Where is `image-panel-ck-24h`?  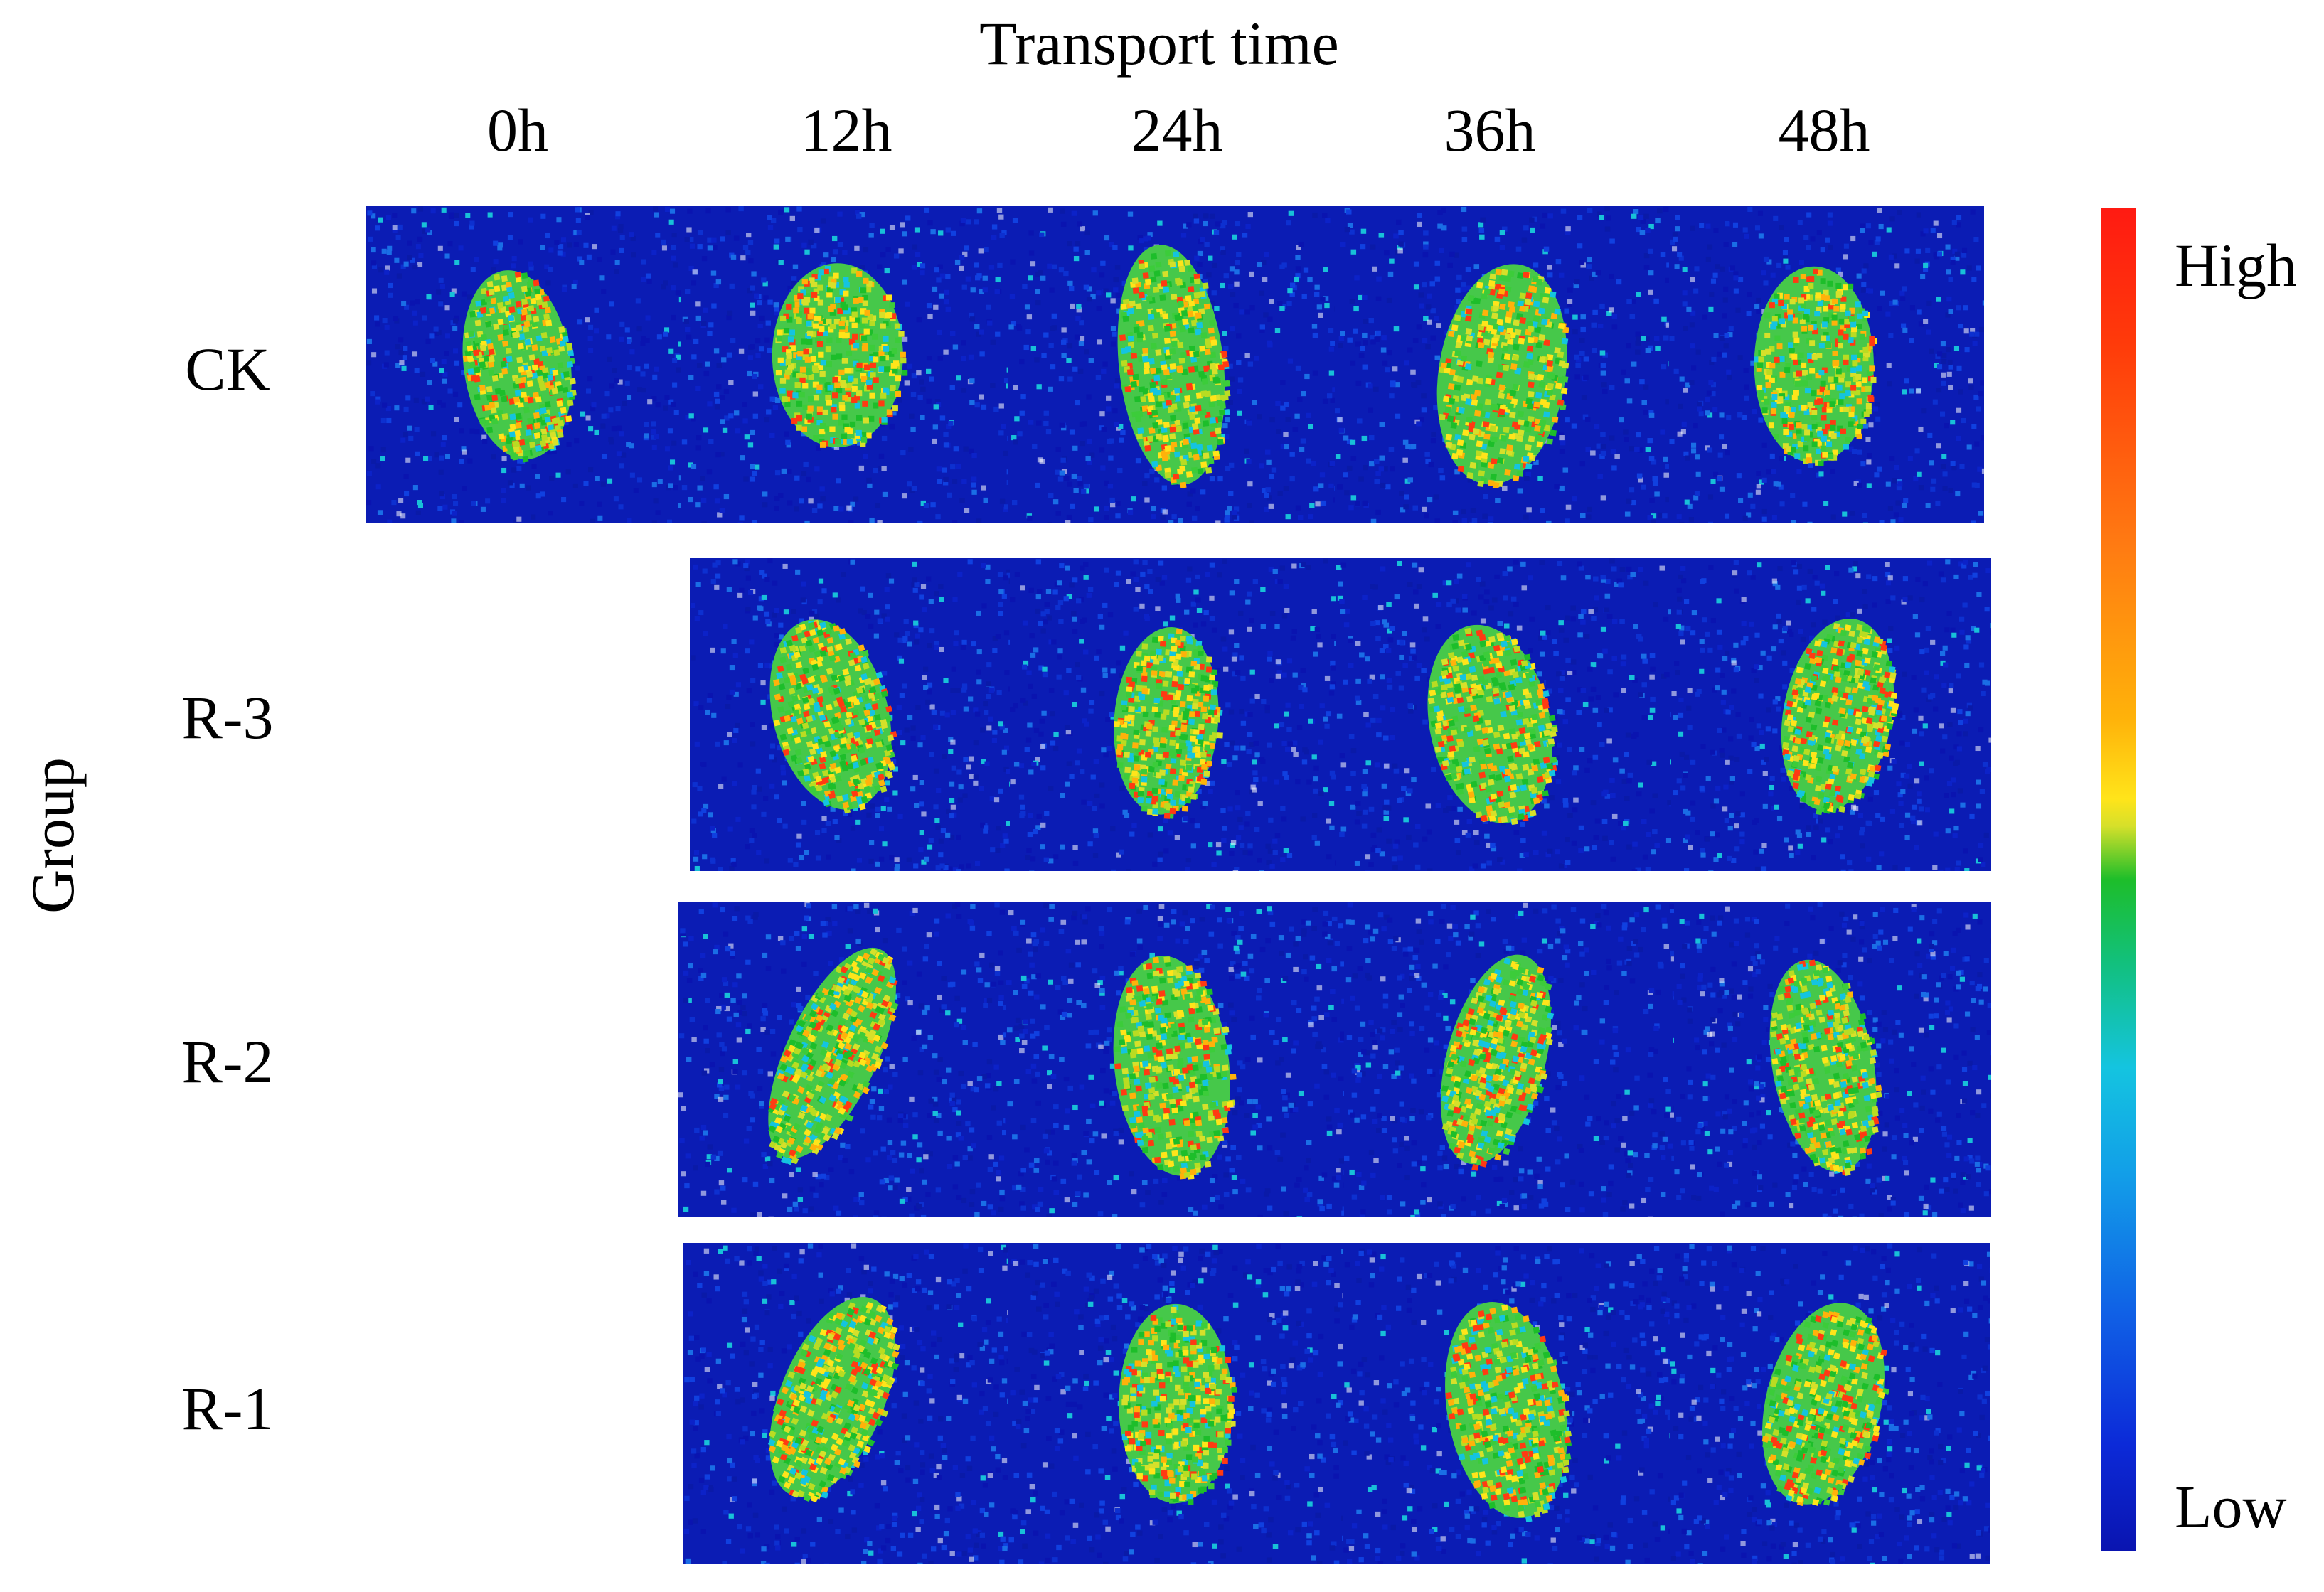
image-panel-ck-24h is located at coordinates (1172, 365).